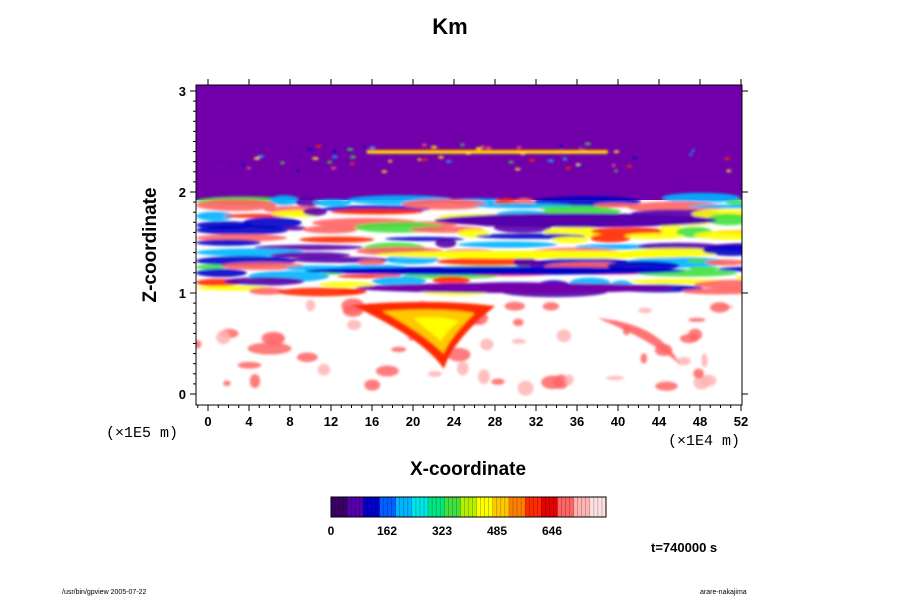 This screenshot has width=900, height=600. I want to click on y-axis-unit: (×1E5 m), so click(142, 433).